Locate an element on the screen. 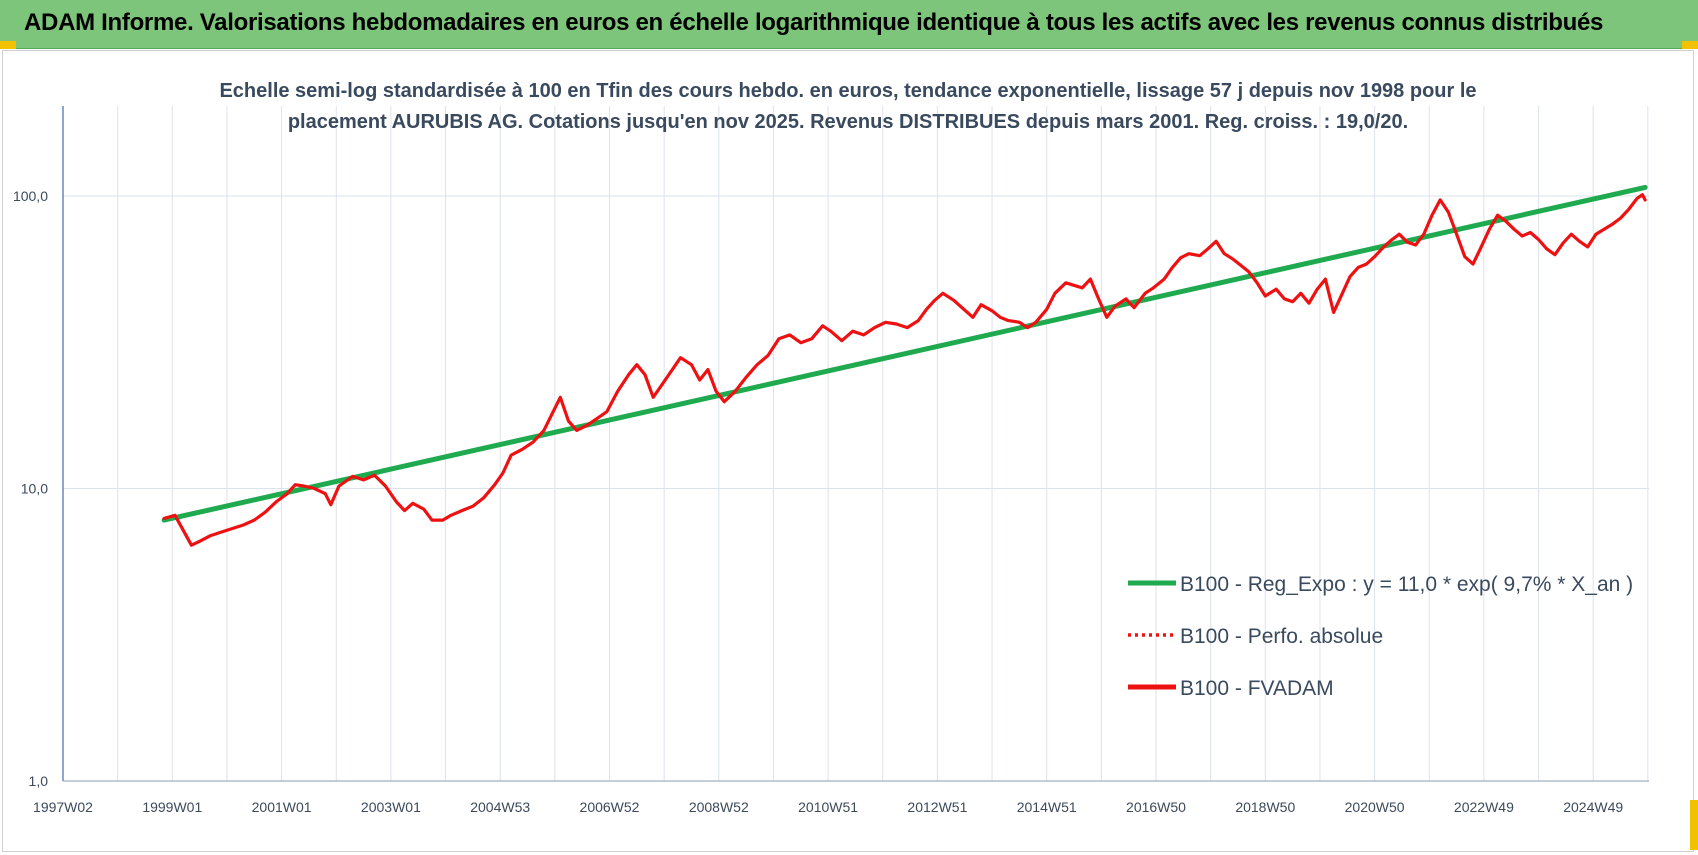 The image size is (1698, 855). y-tick-label: 1,0 is located at coordinates (39, 781).